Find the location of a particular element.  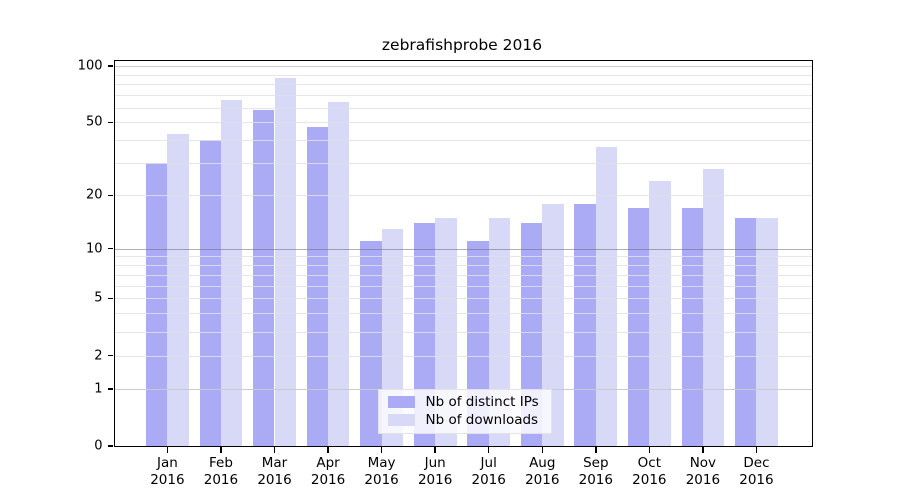

x-label-month: Dec is located at coordinates (756, 463).